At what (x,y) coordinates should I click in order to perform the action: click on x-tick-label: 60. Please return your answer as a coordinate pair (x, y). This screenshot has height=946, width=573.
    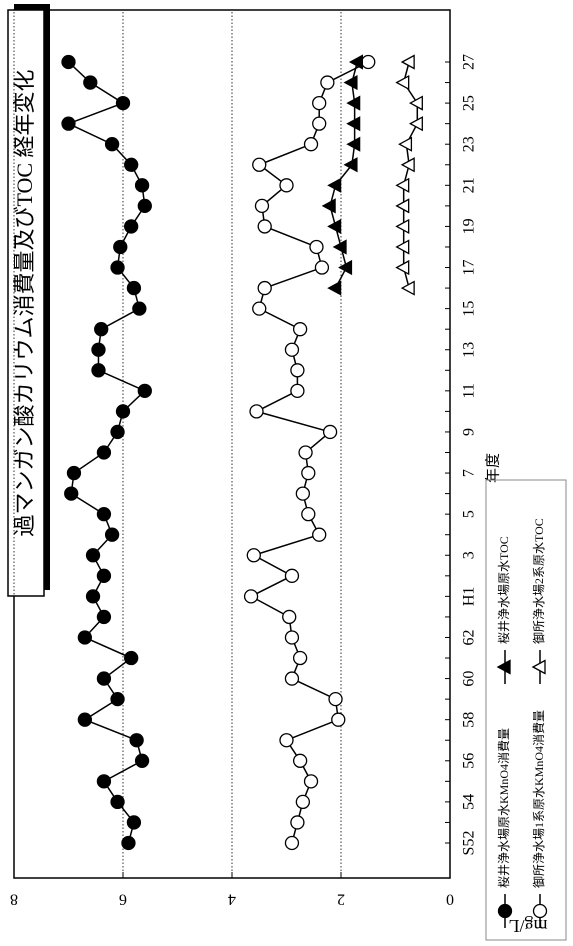
    Looking at the image, I should click on (469, 679).